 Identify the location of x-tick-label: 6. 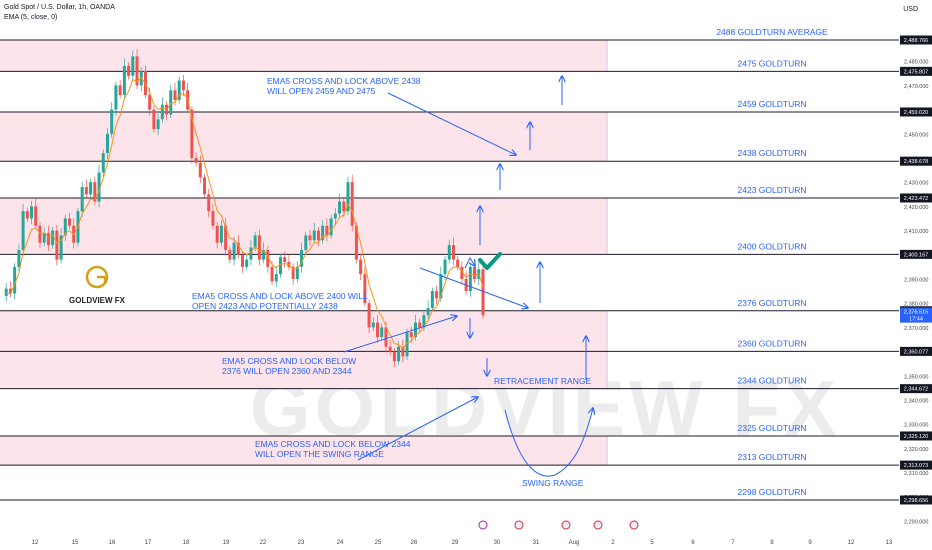
(693, 543).